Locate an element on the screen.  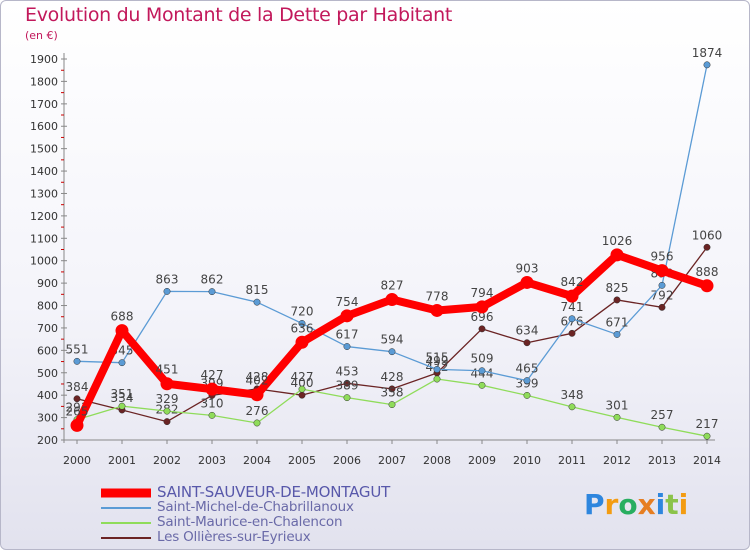
y-tick-label: 1600 is located at coordinates (44, 126).